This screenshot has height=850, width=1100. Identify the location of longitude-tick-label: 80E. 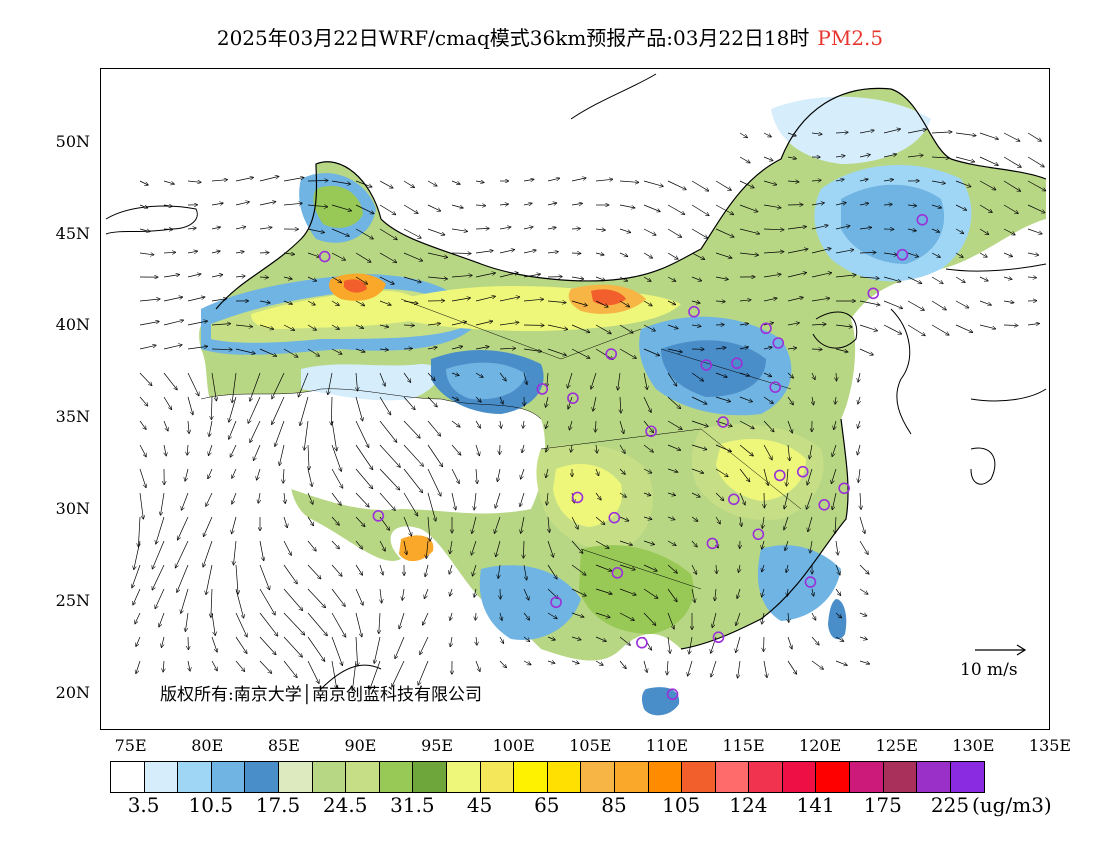
(207, 745).